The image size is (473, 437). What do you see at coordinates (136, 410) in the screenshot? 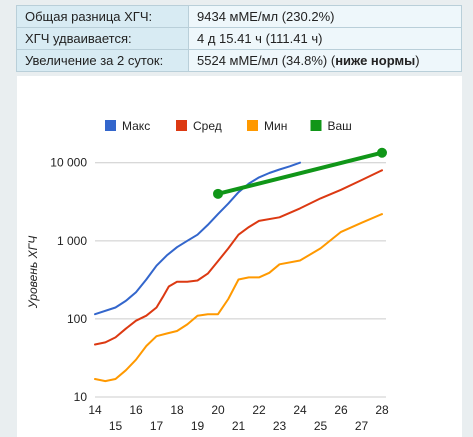
I see `x-tick-label: 16` at bounding box center [136, 410].